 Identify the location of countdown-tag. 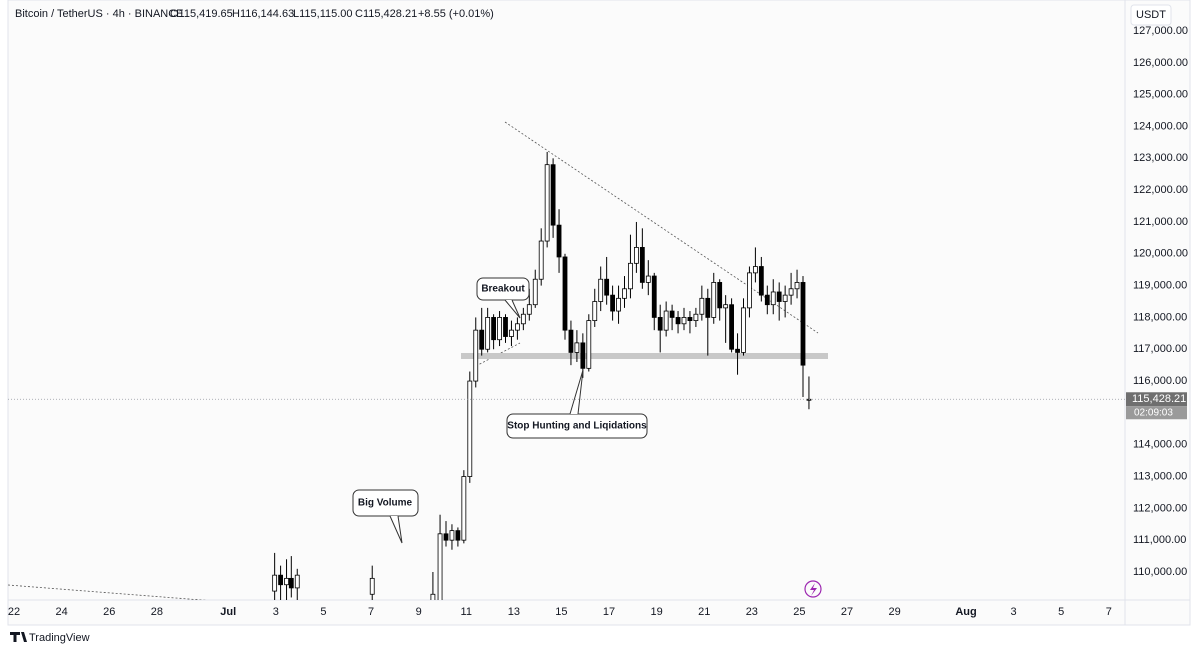
(1156, 413).